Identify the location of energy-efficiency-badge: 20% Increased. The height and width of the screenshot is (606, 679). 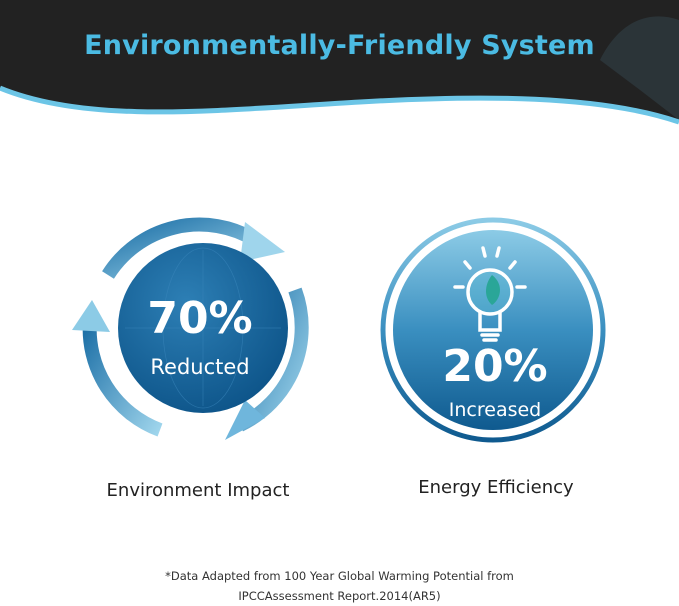
(493, 330).